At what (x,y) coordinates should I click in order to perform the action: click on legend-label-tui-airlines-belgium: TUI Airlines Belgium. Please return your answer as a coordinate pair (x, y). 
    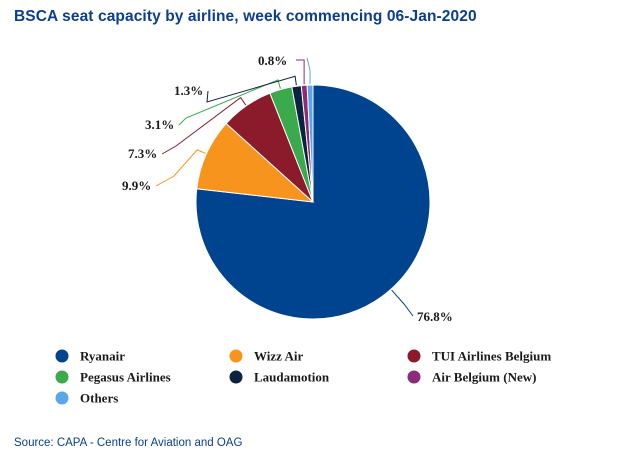
    Looking at the image, I should click on (491, 356).